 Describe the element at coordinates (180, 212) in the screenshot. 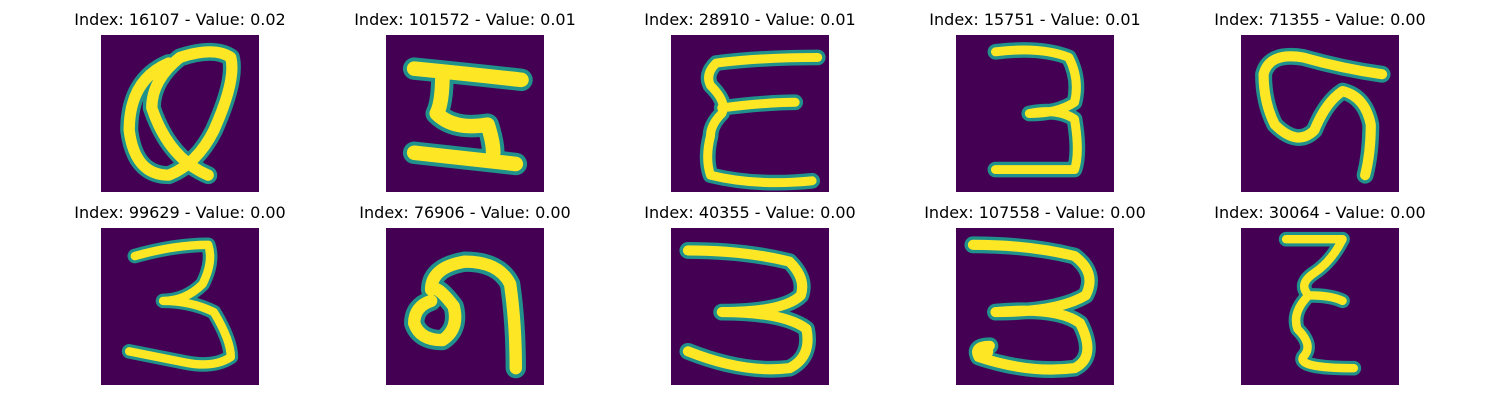

I see `panel-title: Index: 99629 - Value: 0.00` at that location.